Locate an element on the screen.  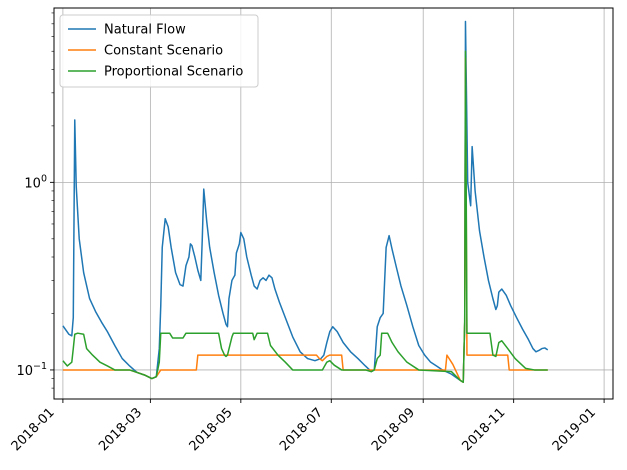
y-tick-exponent: −1 is located at coordinates (40, 366).